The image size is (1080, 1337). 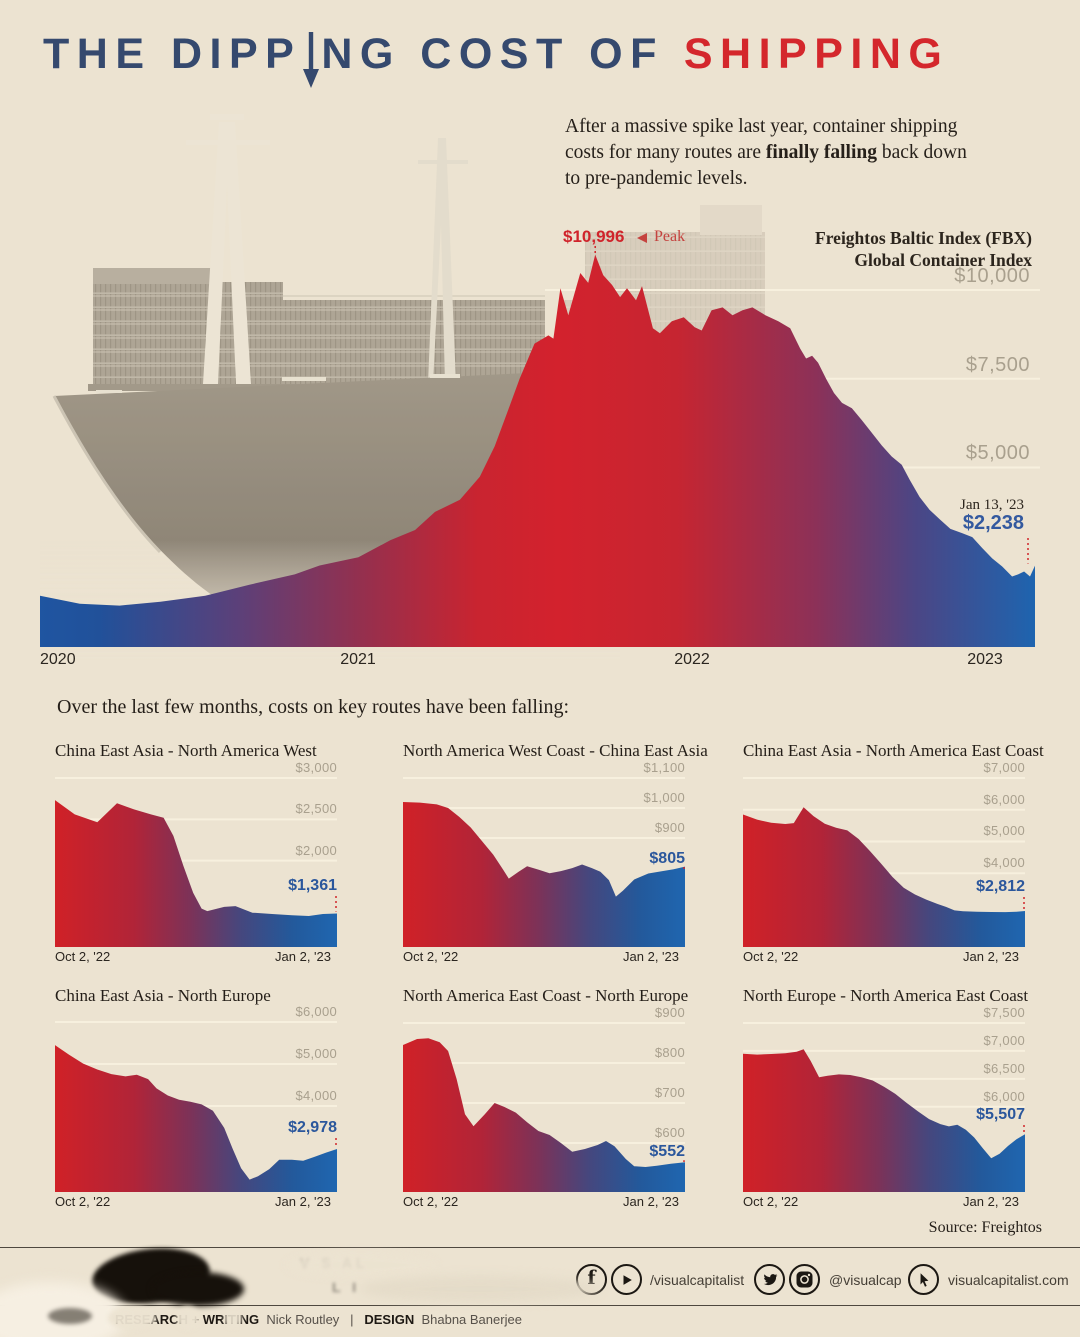 What do you see at coordinates (316, 850) in the screenshot?
I see `grid-label: $2,000` at bounding box center [316, 850].